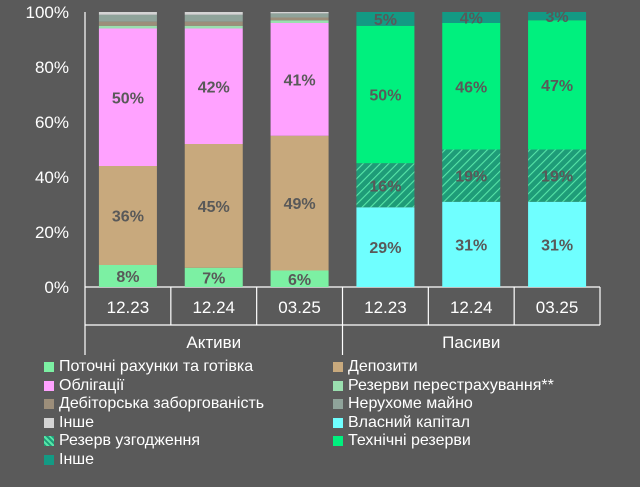 The image size is (640, 487). I want to click on legend-item: Резерв узгодження, so click(122, 441).